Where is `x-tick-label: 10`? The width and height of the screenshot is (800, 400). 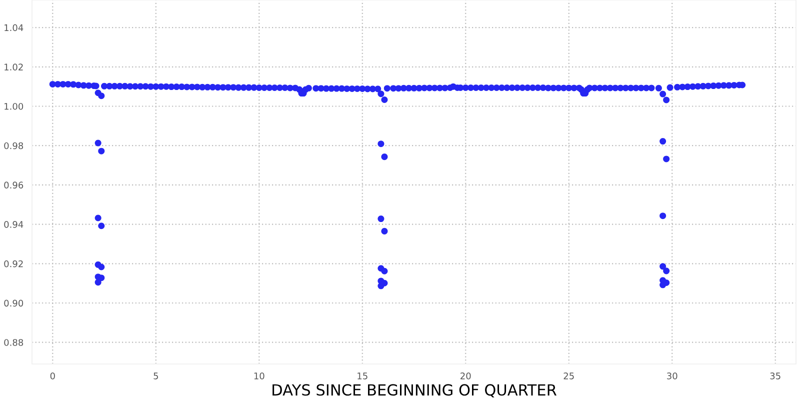
x-tick-label: 10 is located at coordinates (259, 376).